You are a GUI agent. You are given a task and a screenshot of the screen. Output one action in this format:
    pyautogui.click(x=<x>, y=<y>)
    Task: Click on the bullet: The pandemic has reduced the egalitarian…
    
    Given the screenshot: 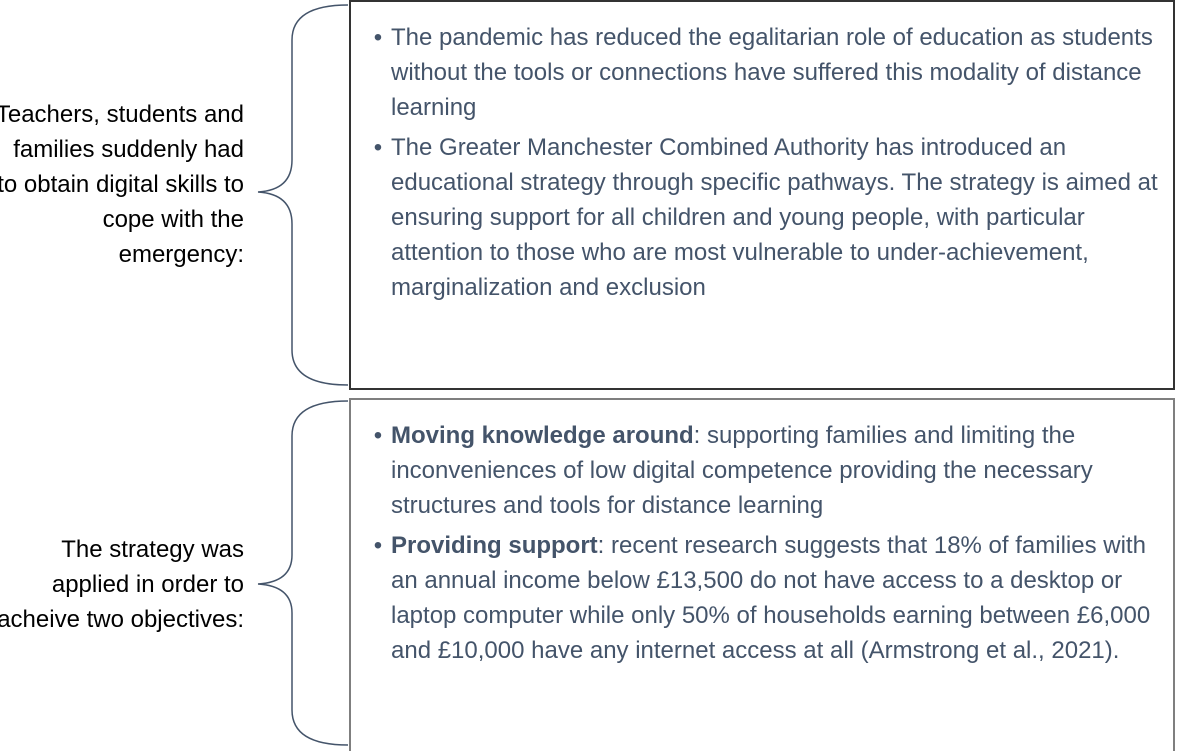 What is the action you would take?
    pyautogui.click(x=762, y=72)
    